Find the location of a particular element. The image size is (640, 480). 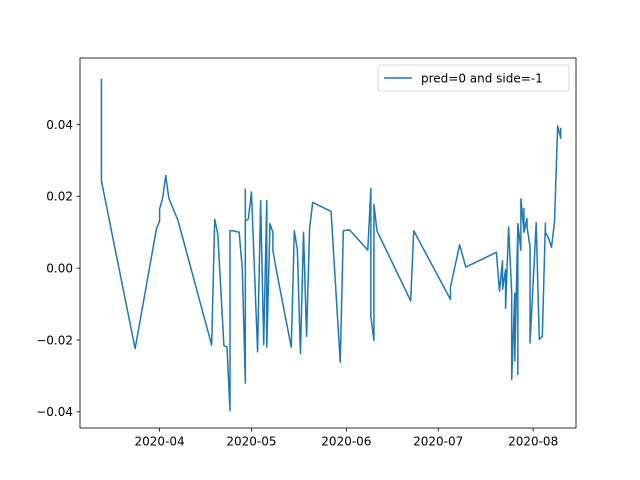

legend: pred=0 and side=-1 is located at coordinates (473, 78).